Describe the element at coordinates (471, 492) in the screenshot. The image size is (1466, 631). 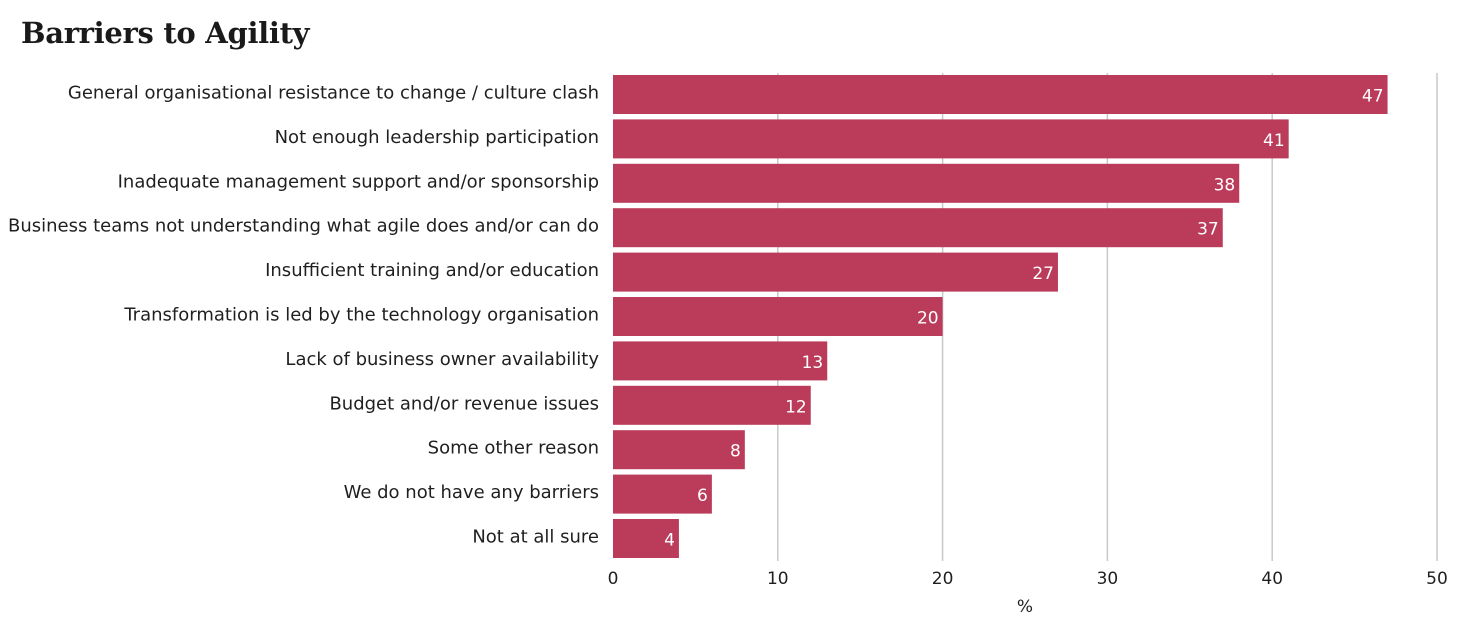
I see `category-label: We do not have any barriers` at that location.